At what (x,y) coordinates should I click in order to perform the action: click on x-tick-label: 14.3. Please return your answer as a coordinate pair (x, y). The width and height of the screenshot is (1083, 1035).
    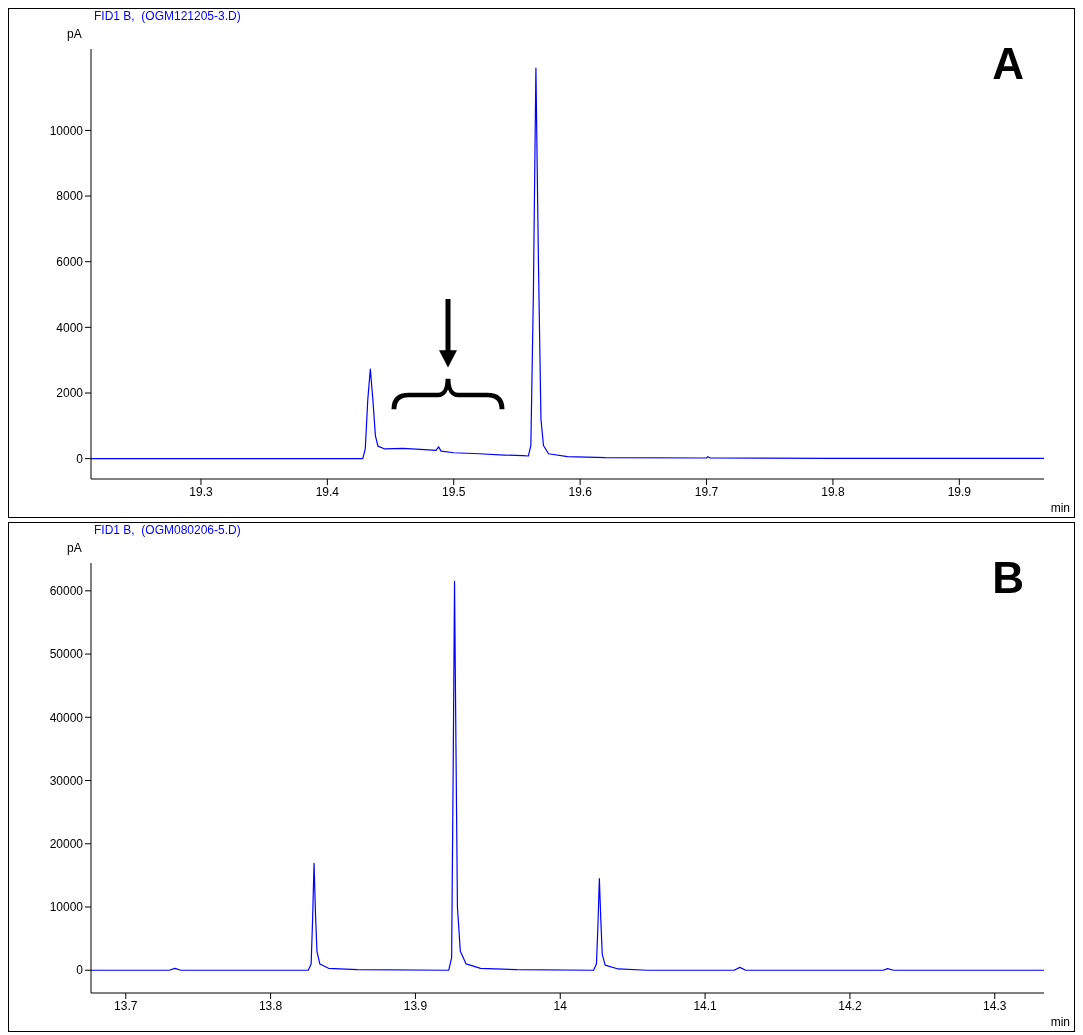
    Looking at the image, I should click on (995, 1005).